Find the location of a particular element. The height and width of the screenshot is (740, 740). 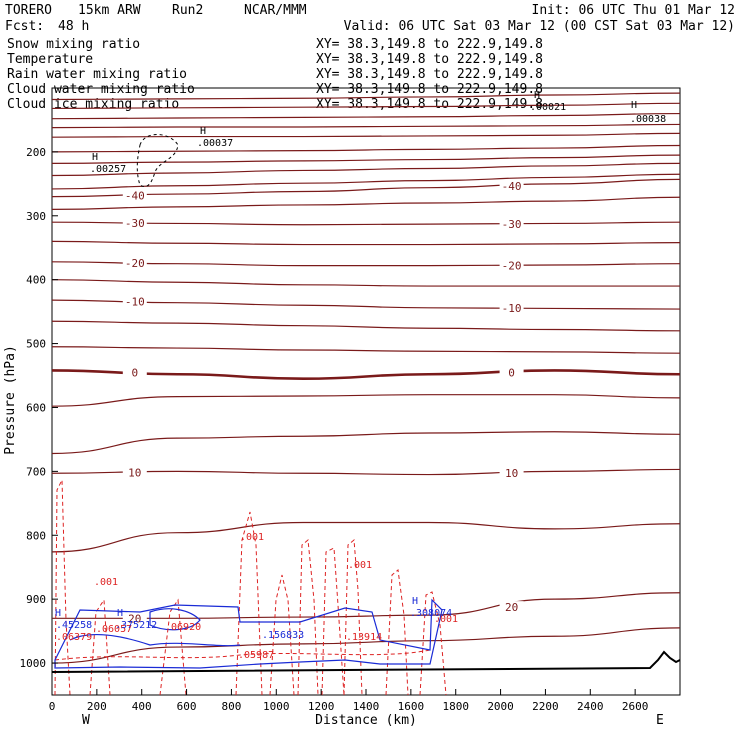

x-tick-label: 400 is located at coordinates (142, 706).